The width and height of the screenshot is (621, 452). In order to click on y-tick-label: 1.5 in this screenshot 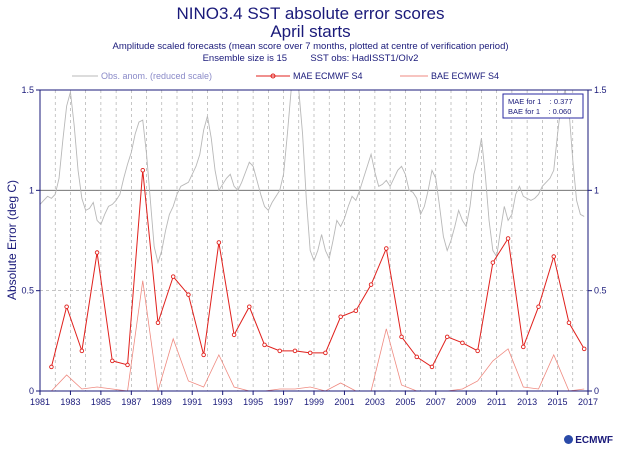, I will do `click(27, 90)`.